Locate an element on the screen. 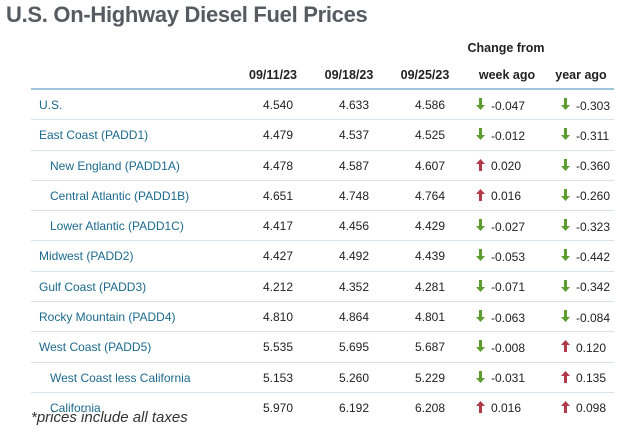 Image resolution: width=631 pixels, height=433 pixels. price-date-3: 4.586 is located at coordinates (429, 105).